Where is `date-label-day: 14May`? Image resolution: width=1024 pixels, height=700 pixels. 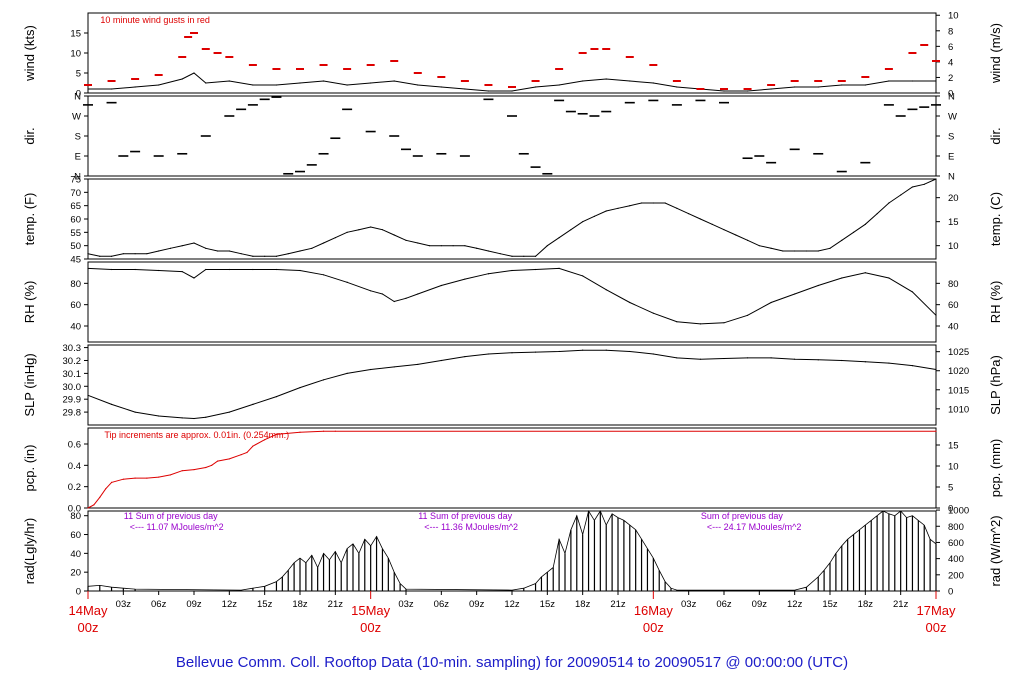
date-label-day: 14May is located at coordinates (88, 610).